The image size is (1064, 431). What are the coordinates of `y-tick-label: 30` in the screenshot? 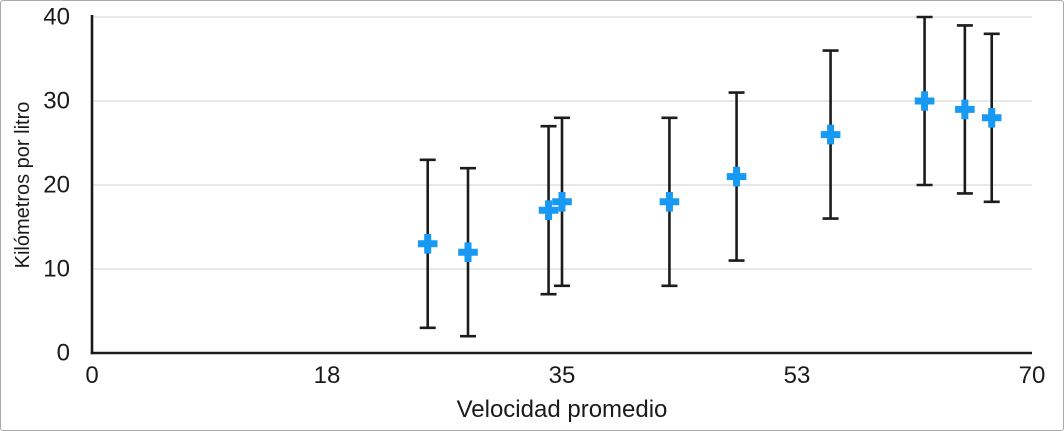 It's located at (56, 101).